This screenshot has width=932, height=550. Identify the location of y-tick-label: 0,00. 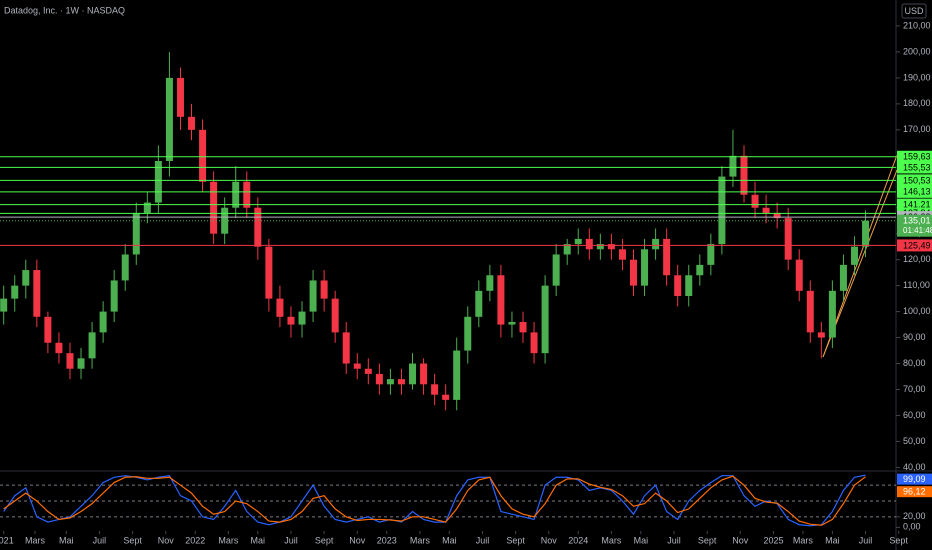
(912, 527).